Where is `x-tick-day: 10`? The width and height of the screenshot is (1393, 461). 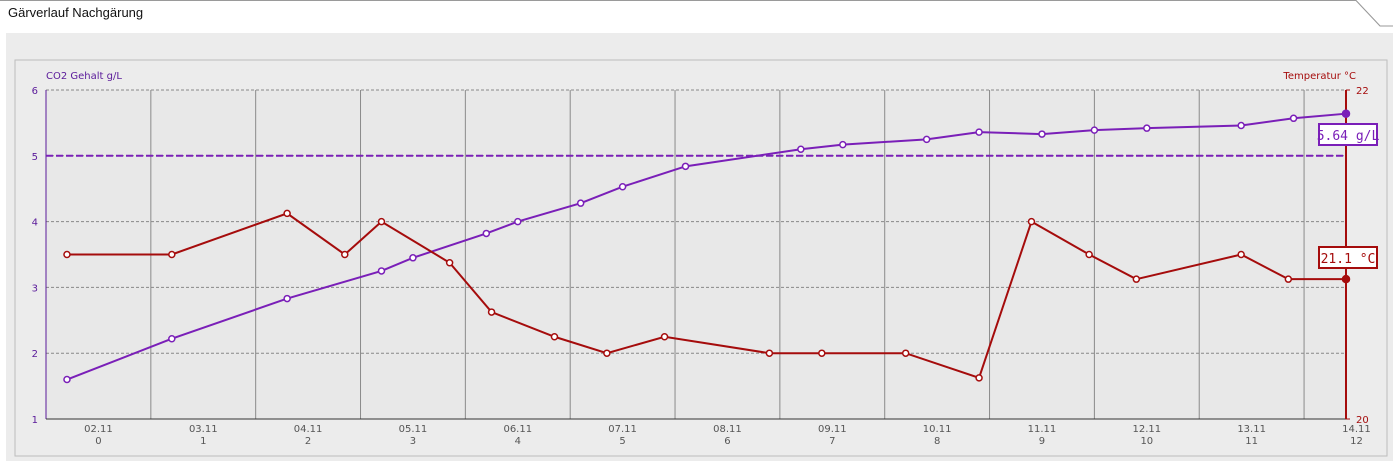 x-tick-day: 10 is located at coordinates (1146, 441).